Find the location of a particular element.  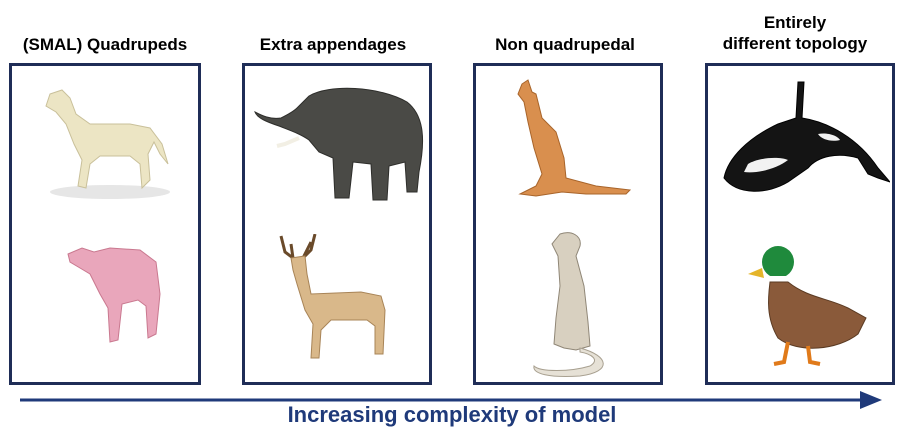

complexity-arrow is located at coordinates (451, 400).